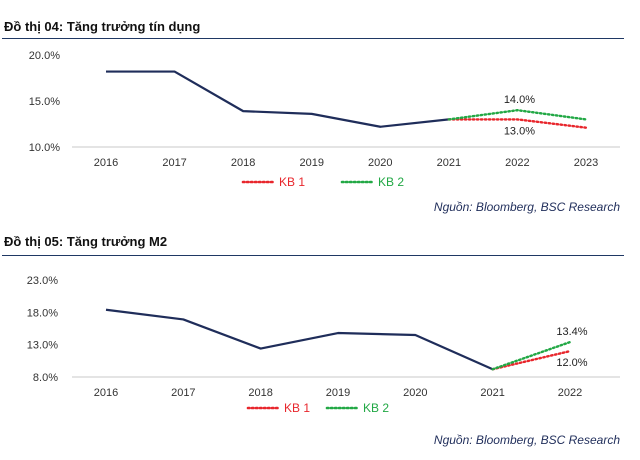 The image size is (640, 460). Describe the element at coordinates (313, 255) in the screenshot. I see `chart-2-title-rule` at that location.